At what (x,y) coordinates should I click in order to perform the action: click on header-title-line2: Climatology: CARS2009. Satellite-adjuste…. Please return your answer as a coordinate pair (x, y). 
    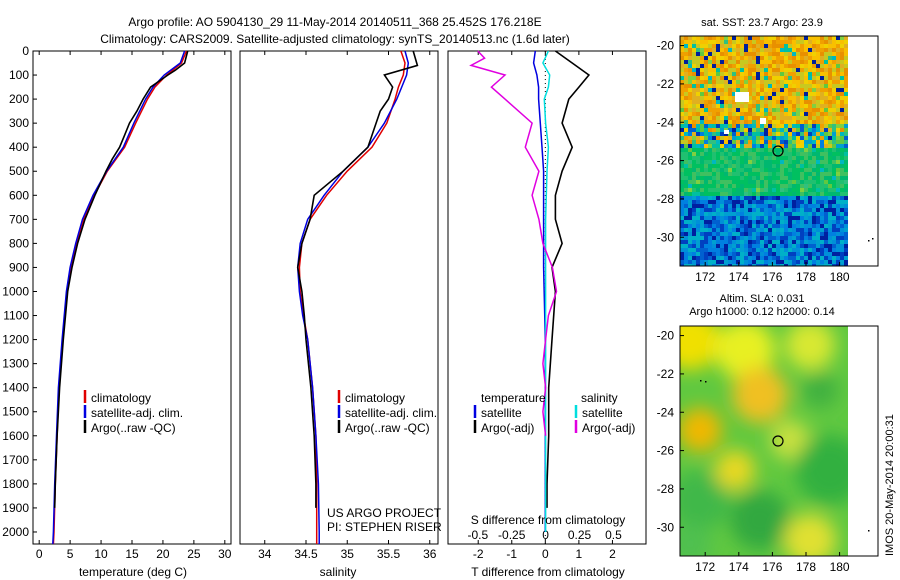
    Looking at the image, I should click on (335, 39).